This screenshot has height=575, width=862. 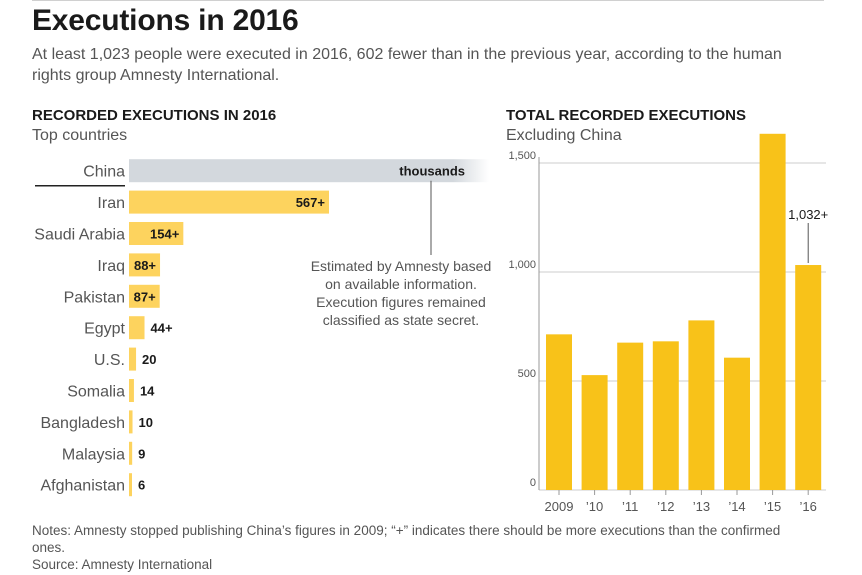 I want to click on country-label: Pakistan, so click(x=94, y=297).